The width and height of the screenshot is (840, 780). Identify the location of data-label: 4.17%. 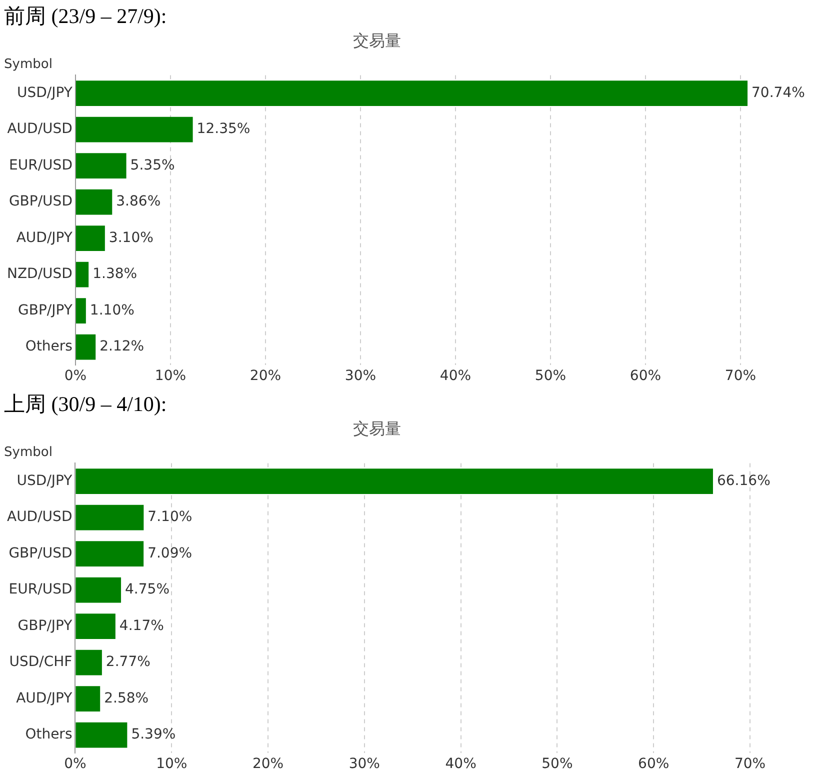
(141, 626).